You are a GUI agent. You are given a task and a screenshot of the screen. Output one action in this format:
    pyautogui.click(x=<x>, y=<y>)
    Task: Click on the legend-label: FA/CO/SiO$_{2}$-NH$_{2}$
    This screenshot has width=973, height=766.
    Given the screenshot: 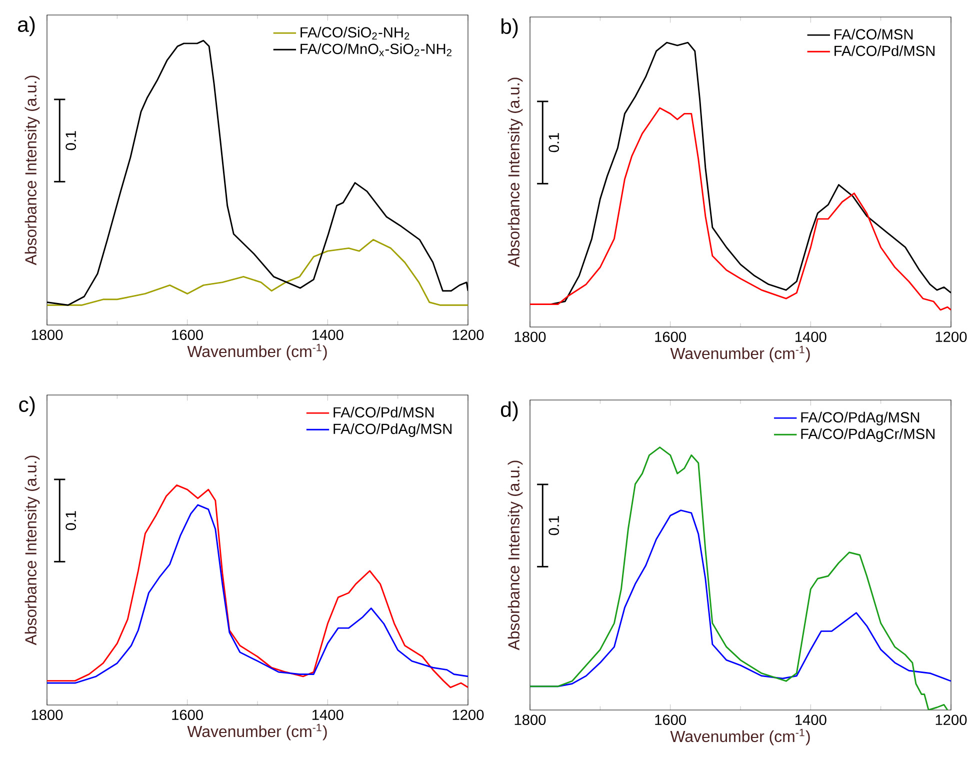 What is the action you would take?
    pyautogui.click(x=355, y=33)
    